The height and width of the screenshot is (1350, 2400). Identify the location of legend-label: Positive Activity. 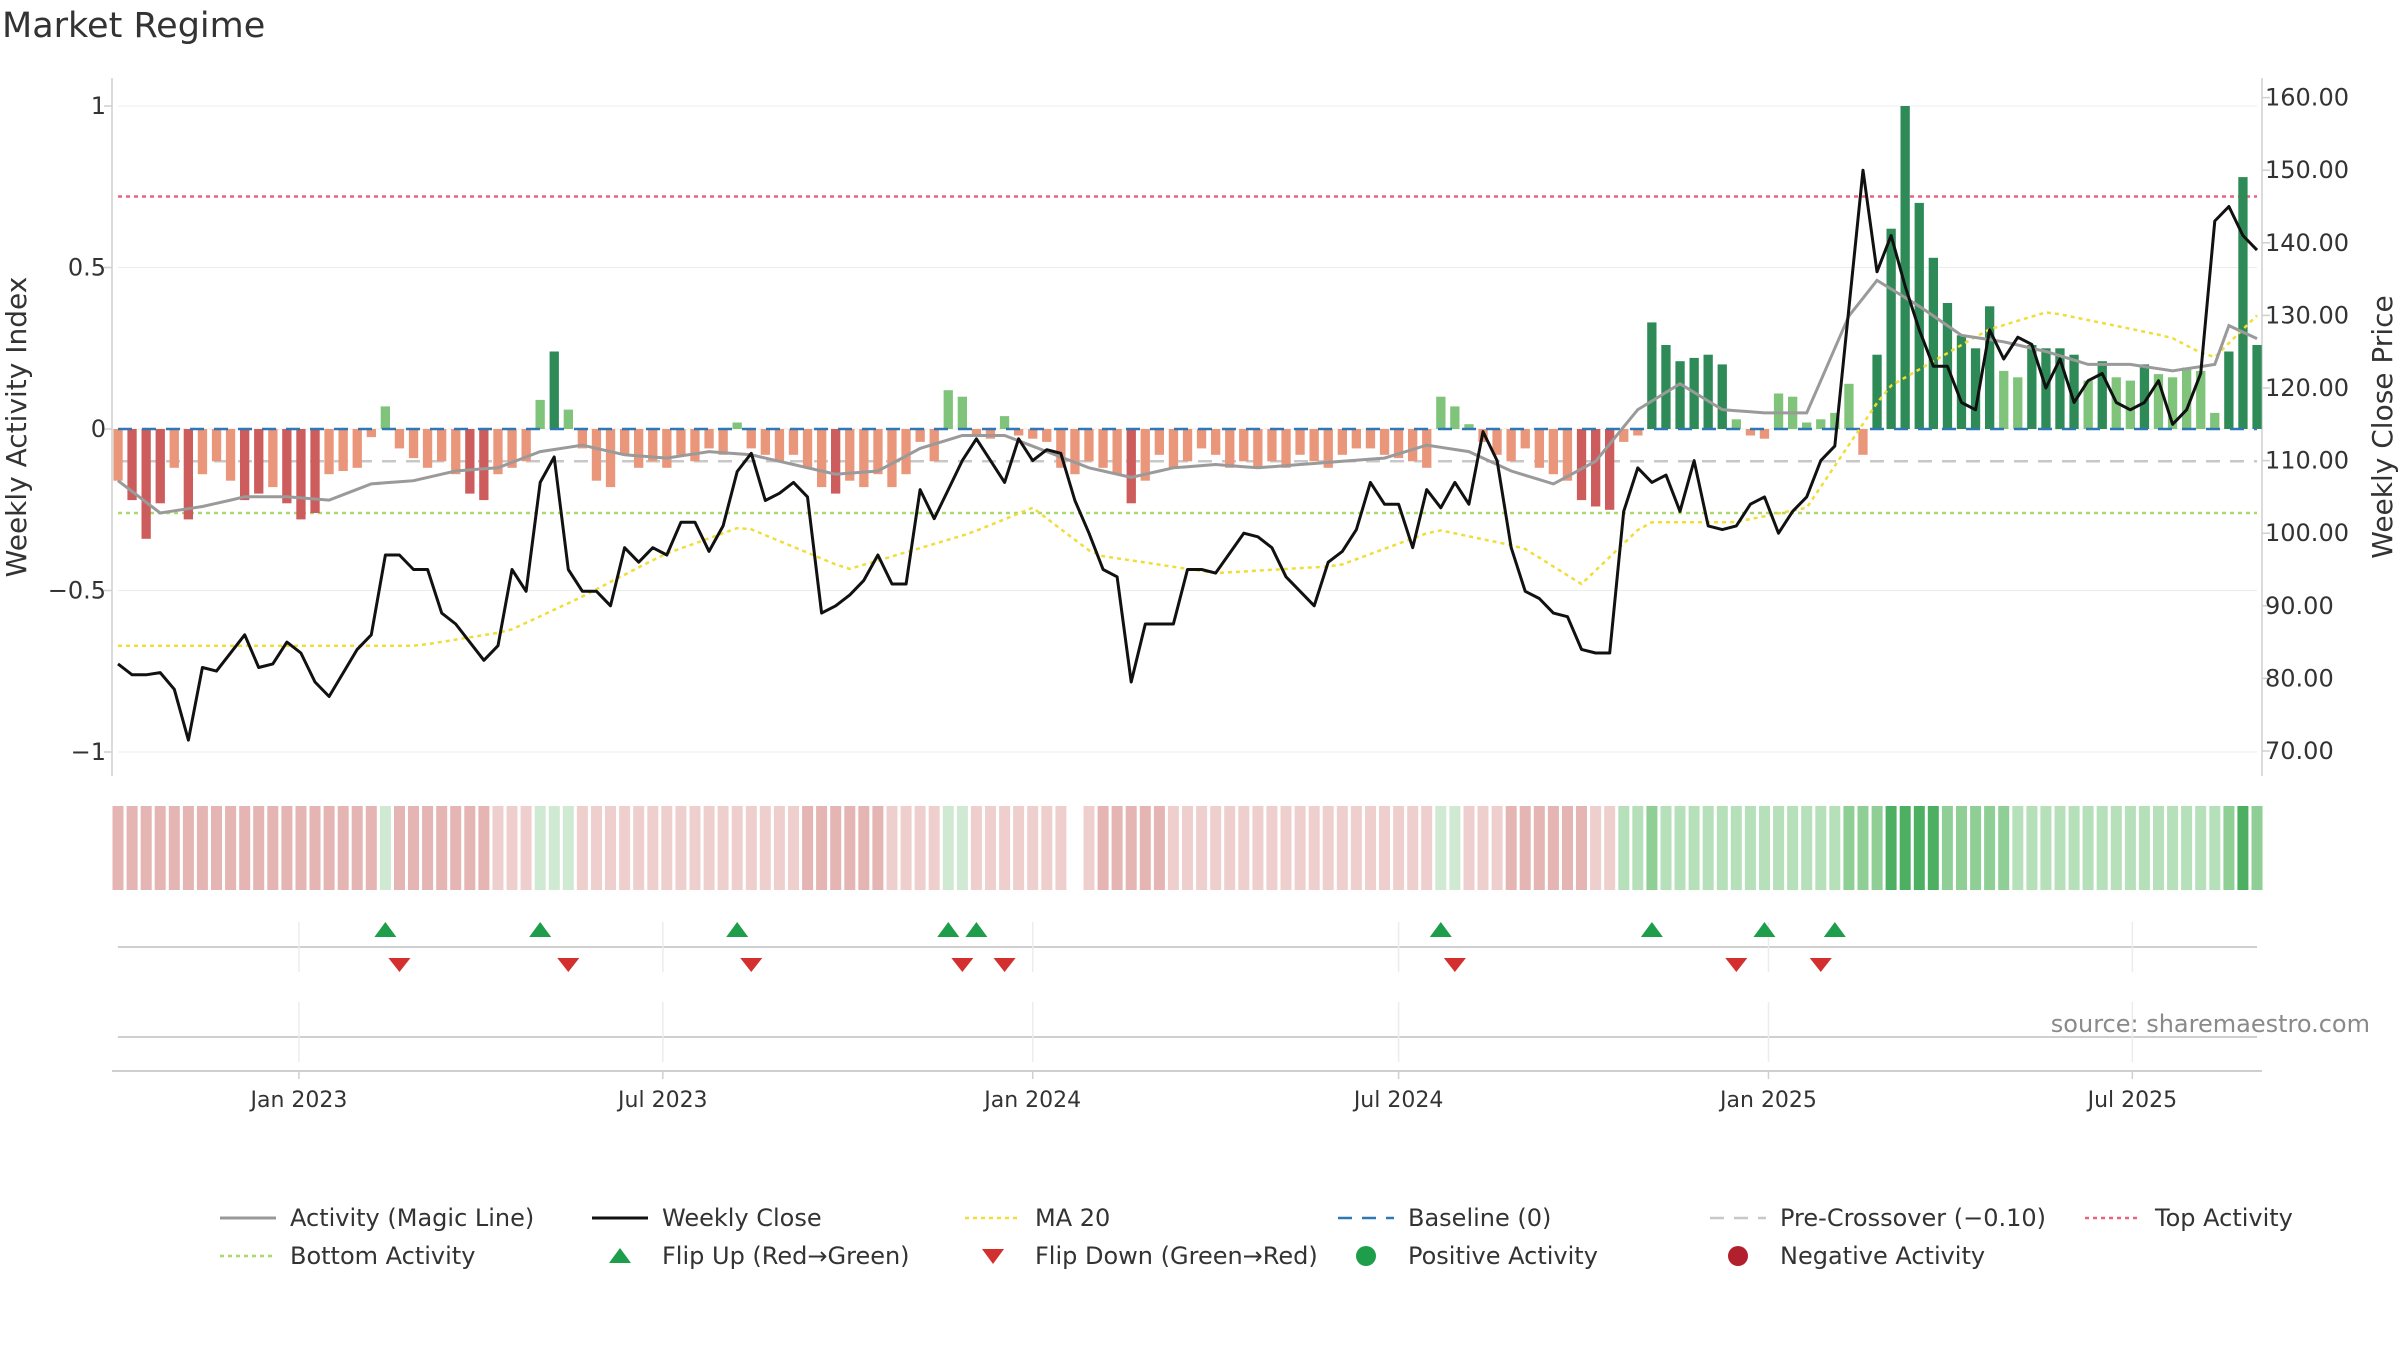
(1503, 1256).